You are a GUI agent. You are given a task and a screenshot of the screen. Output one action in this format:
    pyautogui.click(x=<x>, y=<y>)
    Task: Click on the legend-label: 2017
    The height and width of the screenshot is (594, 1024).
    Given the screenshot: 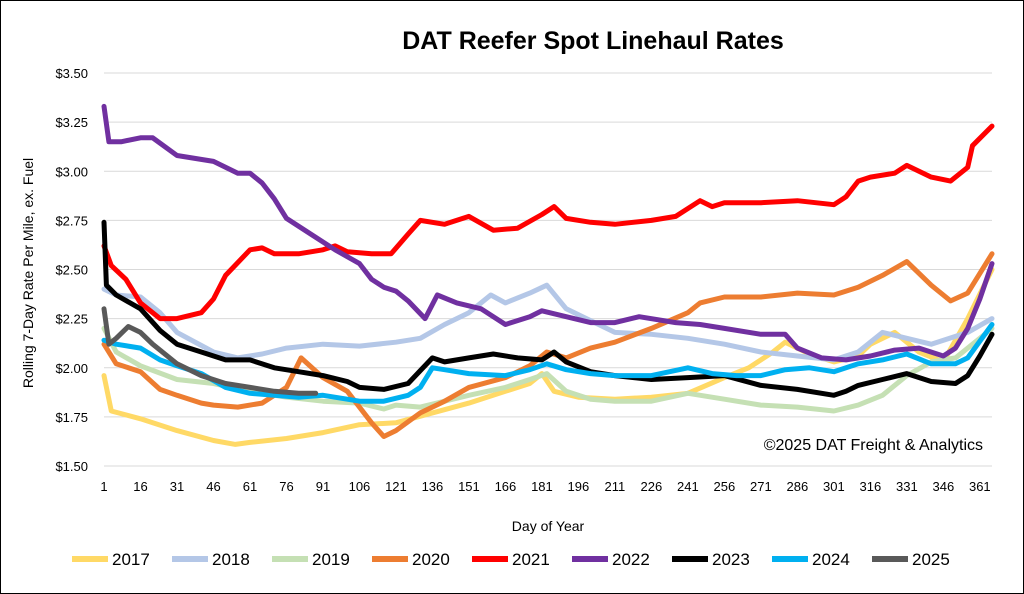 What is the action you would take?
    pyautogui.click(x=131, y=559)
    